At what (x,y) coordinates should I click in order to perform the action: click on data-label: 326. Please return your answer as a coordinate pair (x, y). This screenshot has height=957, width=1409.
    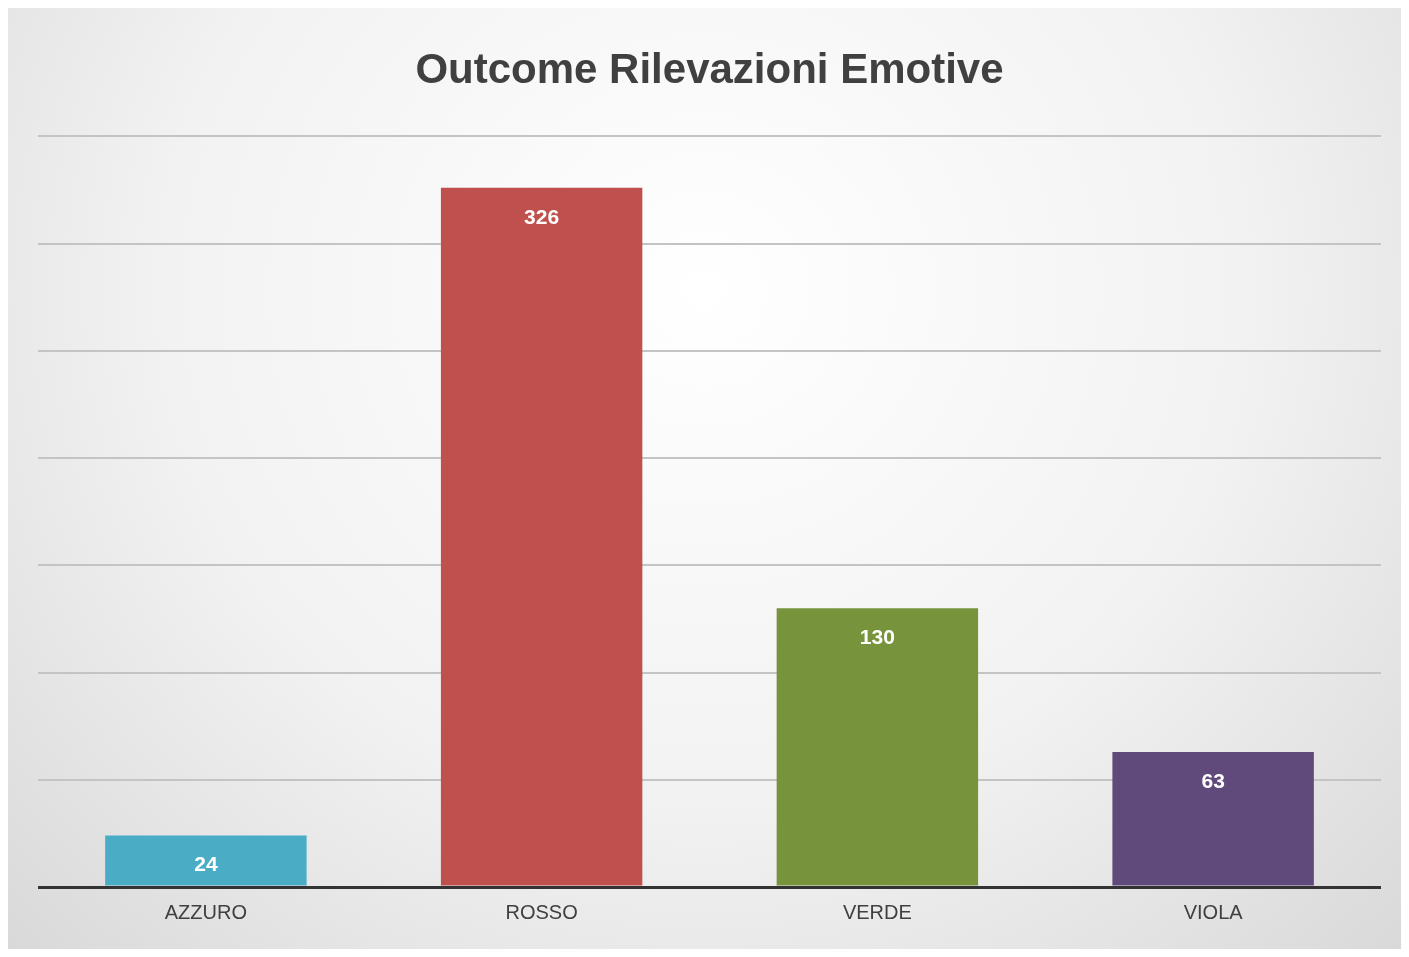
    Looking at the image, I should click on (542, 216).